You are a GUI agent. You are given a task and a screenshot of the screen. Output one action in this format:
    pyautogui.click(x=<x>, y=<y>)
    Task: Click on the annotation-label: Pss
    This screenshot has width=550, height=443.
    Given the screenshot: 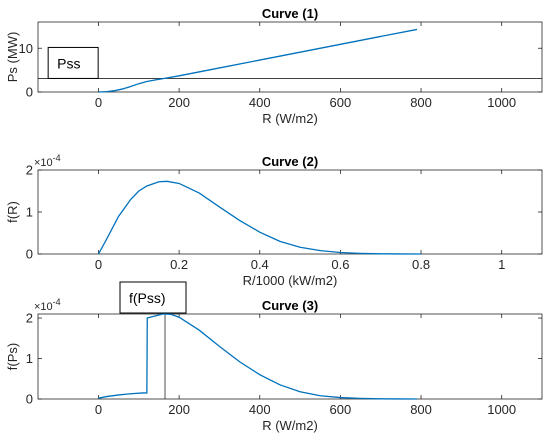 What is the action you would take?
    pyautogui.click(x=68, y=63)
    